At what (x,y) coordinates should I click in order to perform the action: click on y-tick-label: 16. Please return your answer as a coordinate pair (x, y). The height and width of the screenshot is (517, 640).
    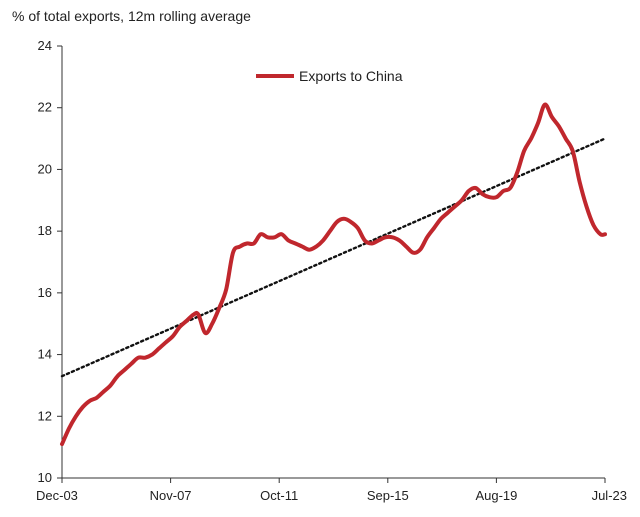
    Looking at the image, I should click on (45, 292).